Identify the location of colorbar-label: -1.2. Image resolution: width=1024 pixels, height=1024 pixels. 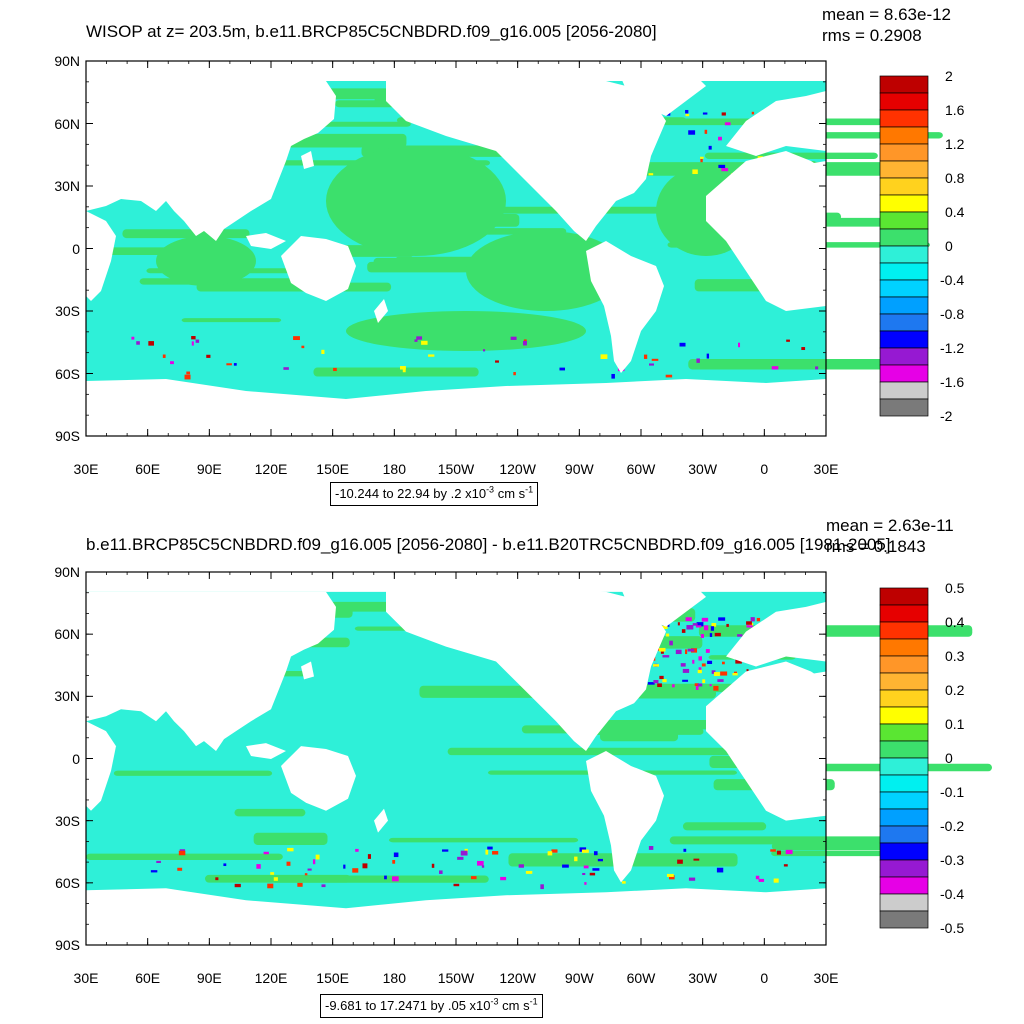
(952, 348).